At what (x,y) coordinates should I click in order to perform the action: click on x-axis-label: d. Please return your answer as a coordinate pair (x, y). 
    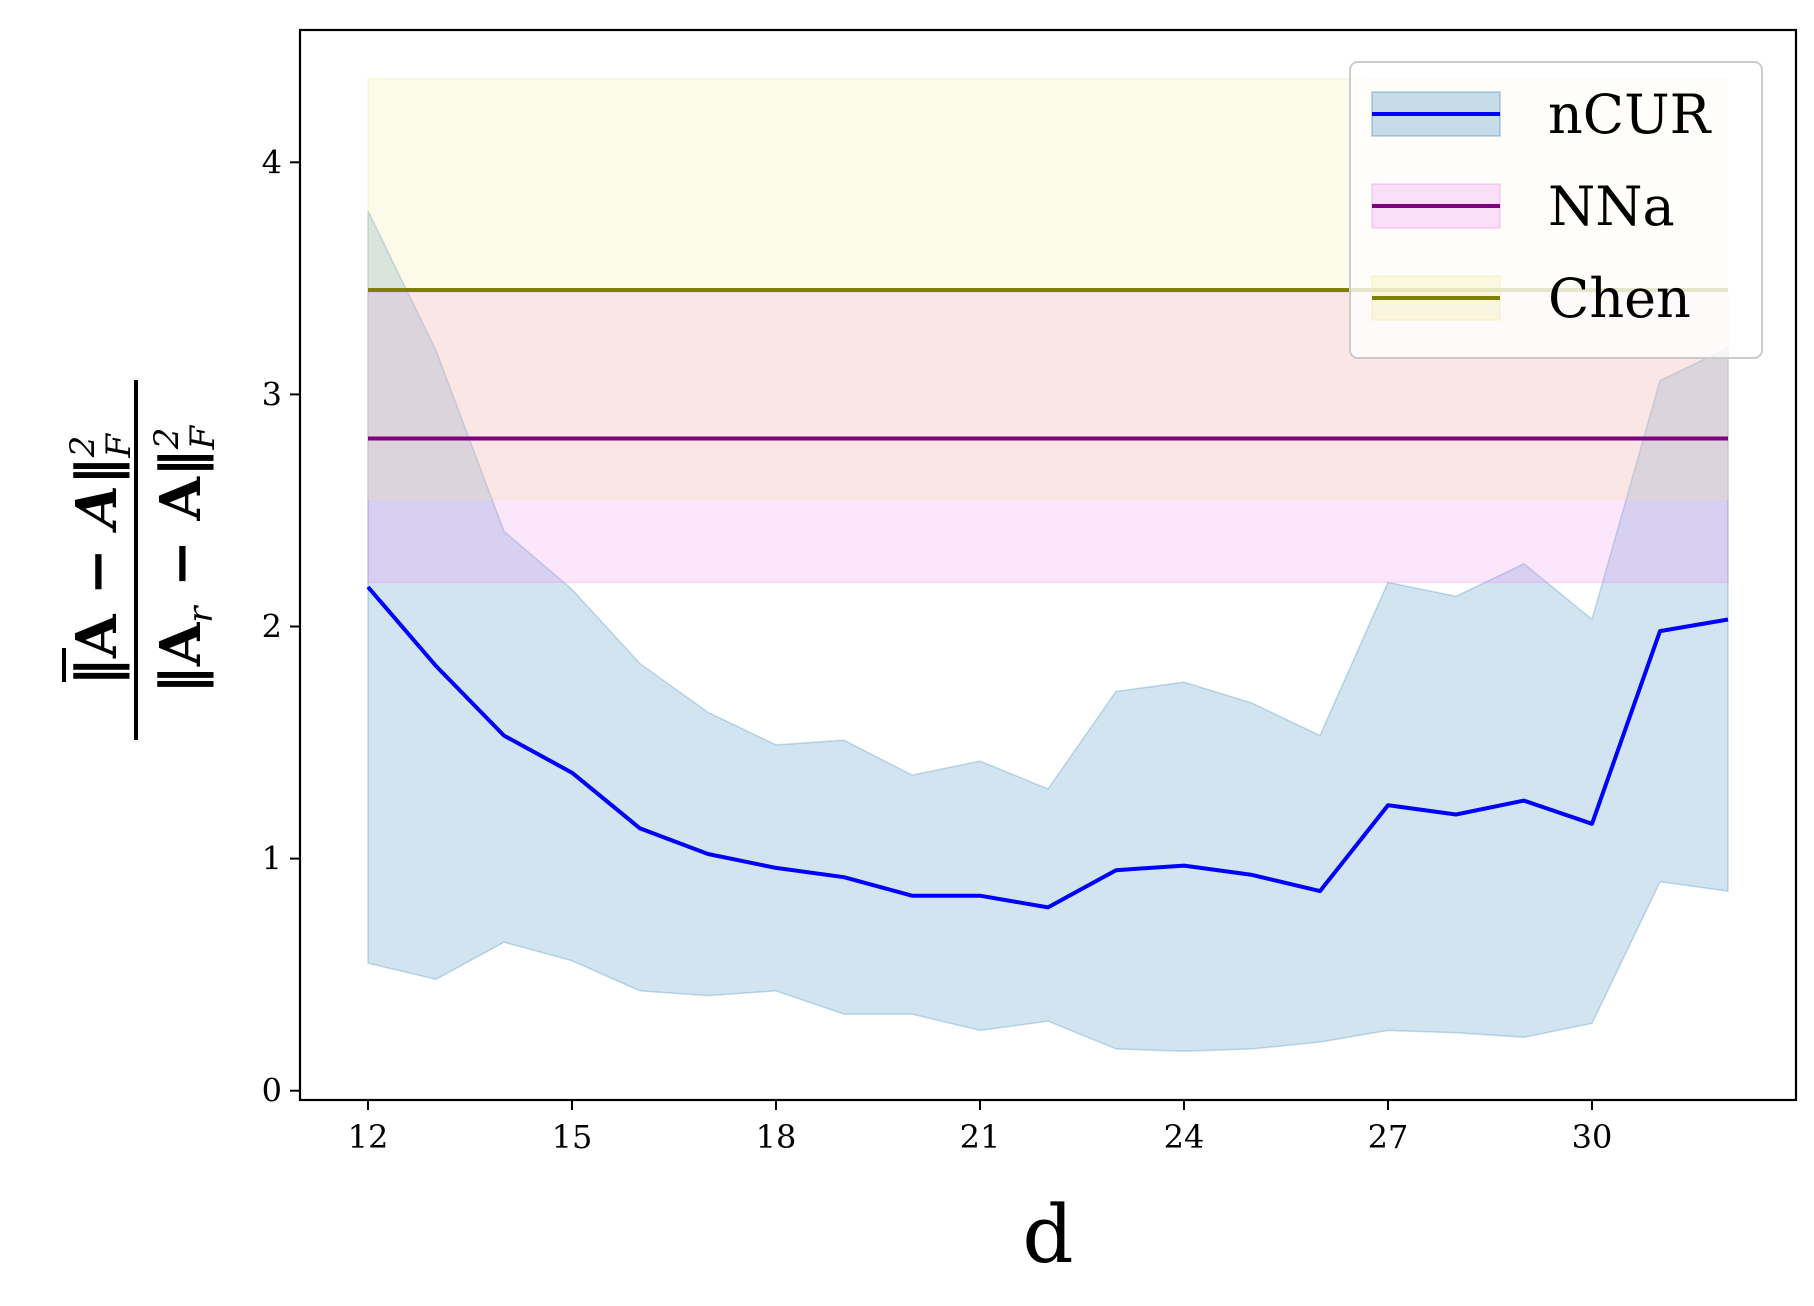
    Looking at the image, I should click on (1047, 1234).